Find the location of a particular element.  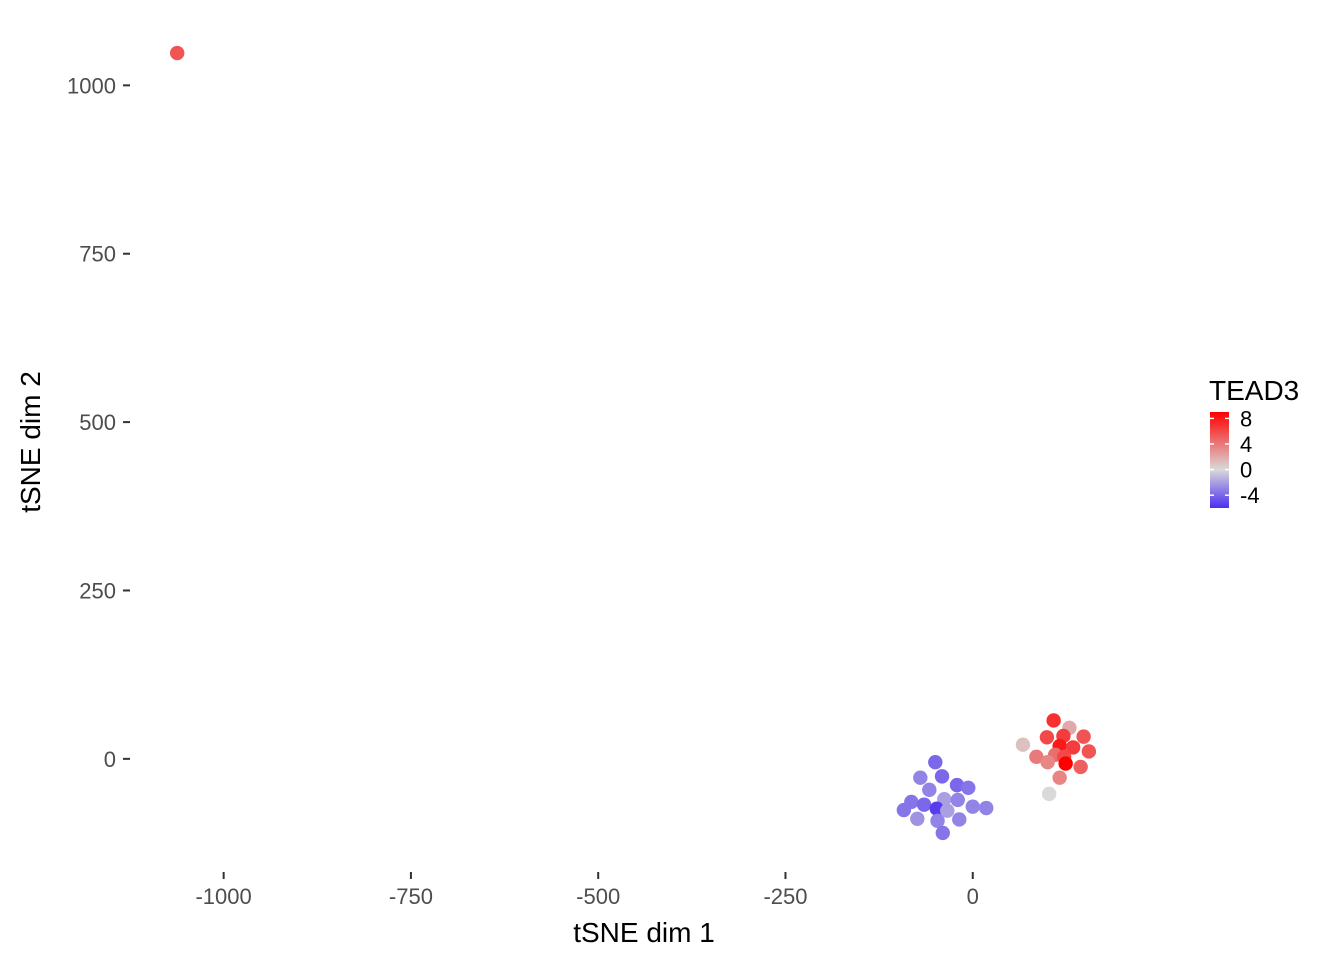

x-tick-label: 0 is located at coordinates (973, 896).